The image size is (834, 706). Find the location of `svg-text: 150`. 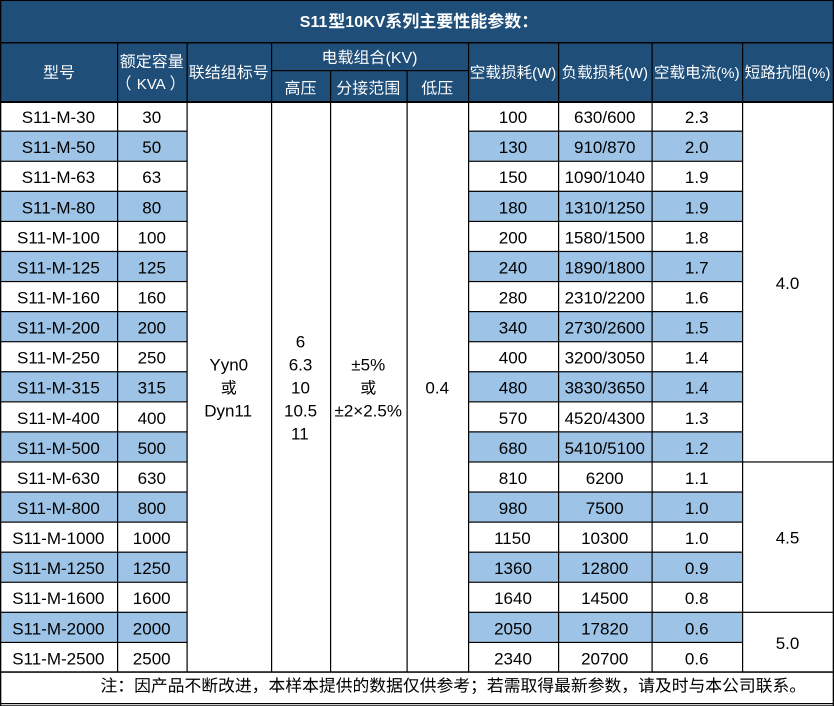

svg-text: 150 is located at coordinates (513, 177).